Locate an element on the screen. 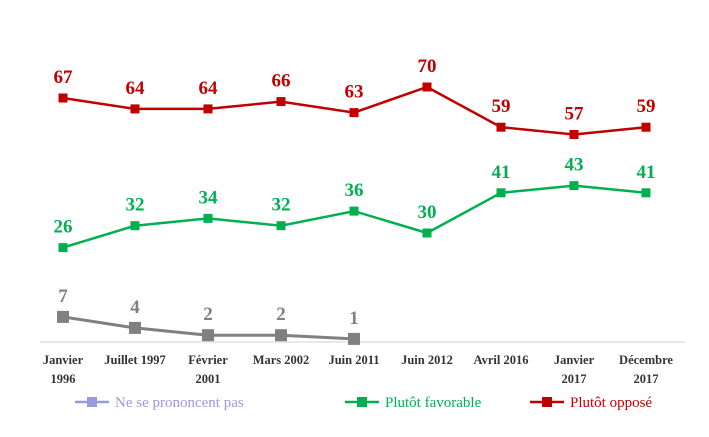 Image resolution: width=709 pixels, height=437 pixels. data-label: 43 is located at coordinates (574, 165).